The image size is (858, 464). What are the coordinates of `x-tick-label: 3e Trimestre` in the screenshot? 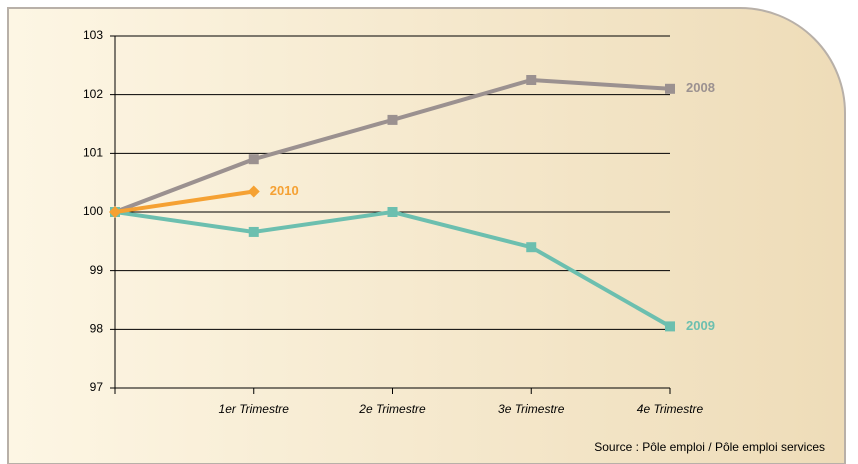 It's located at (531, 409).